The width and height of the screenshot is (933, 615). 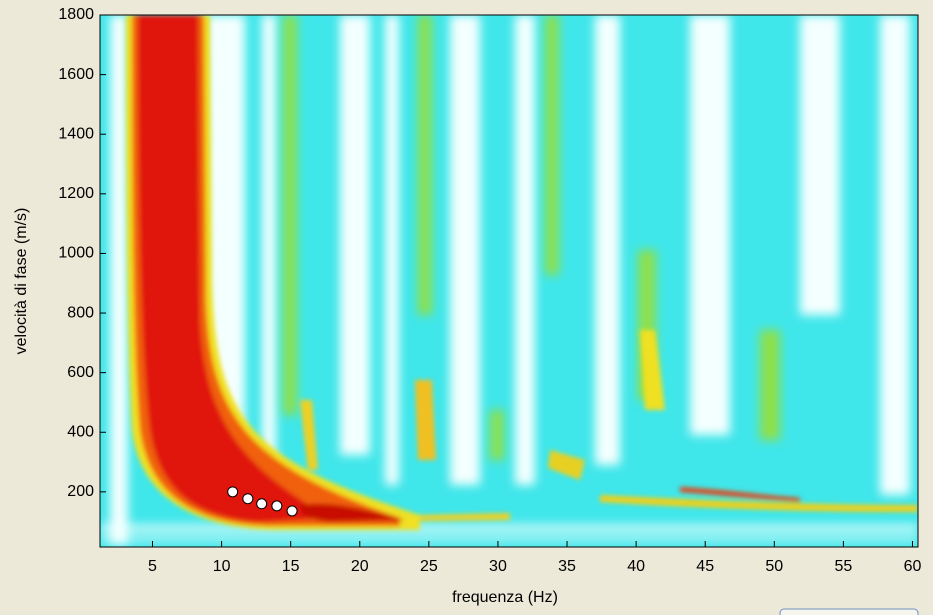 I want to click on y-tick-label: 400, so click(x=80, y=431).